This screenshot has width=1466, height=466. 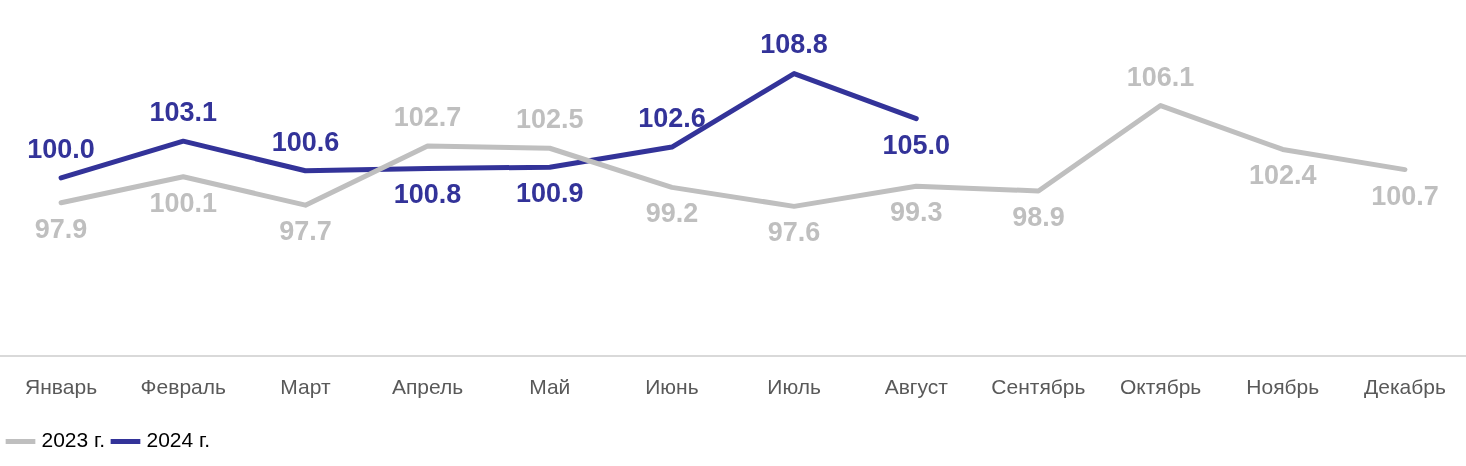 I want to click on x-tick-label: Сентябрь, so click(x=1038, y=387).